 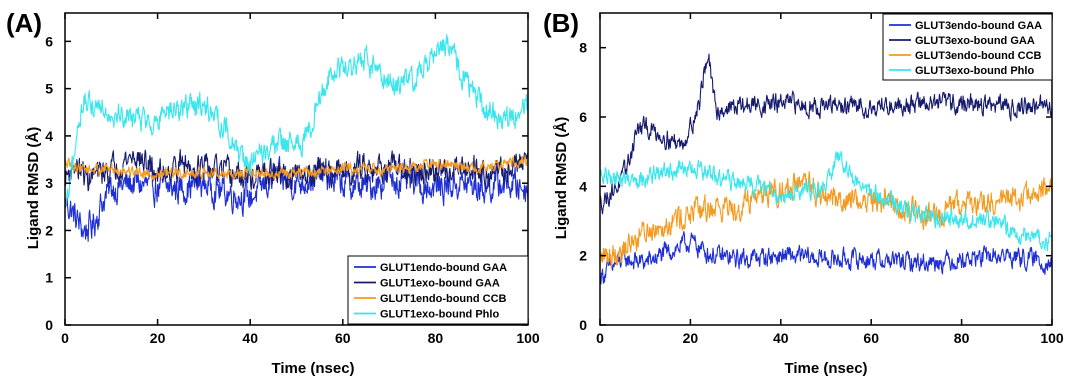 I want to click on panel-a-x-tick-label: 100, so click(x=528, y=338).